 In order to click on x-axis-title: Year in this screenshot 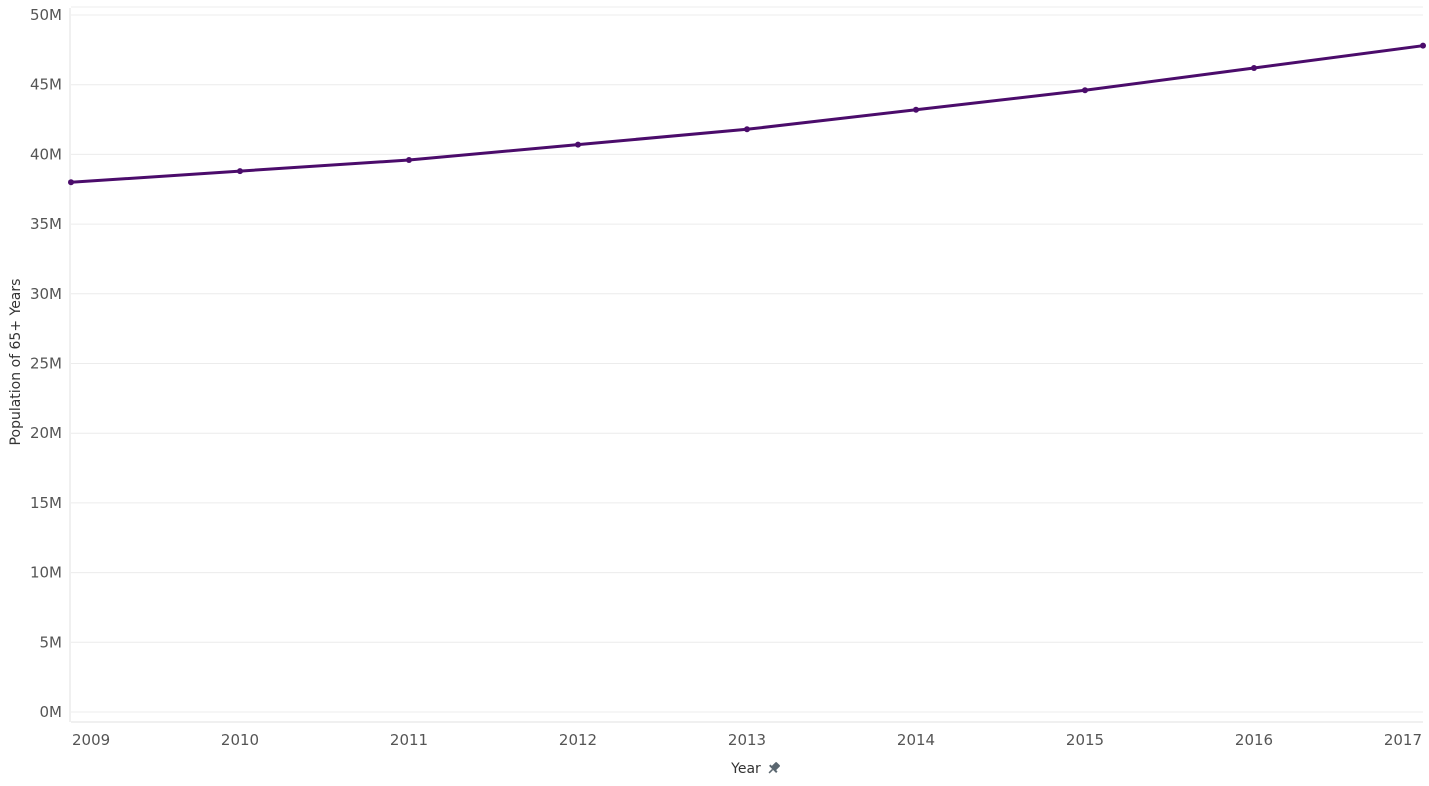, I will do `click(745, 769)`.